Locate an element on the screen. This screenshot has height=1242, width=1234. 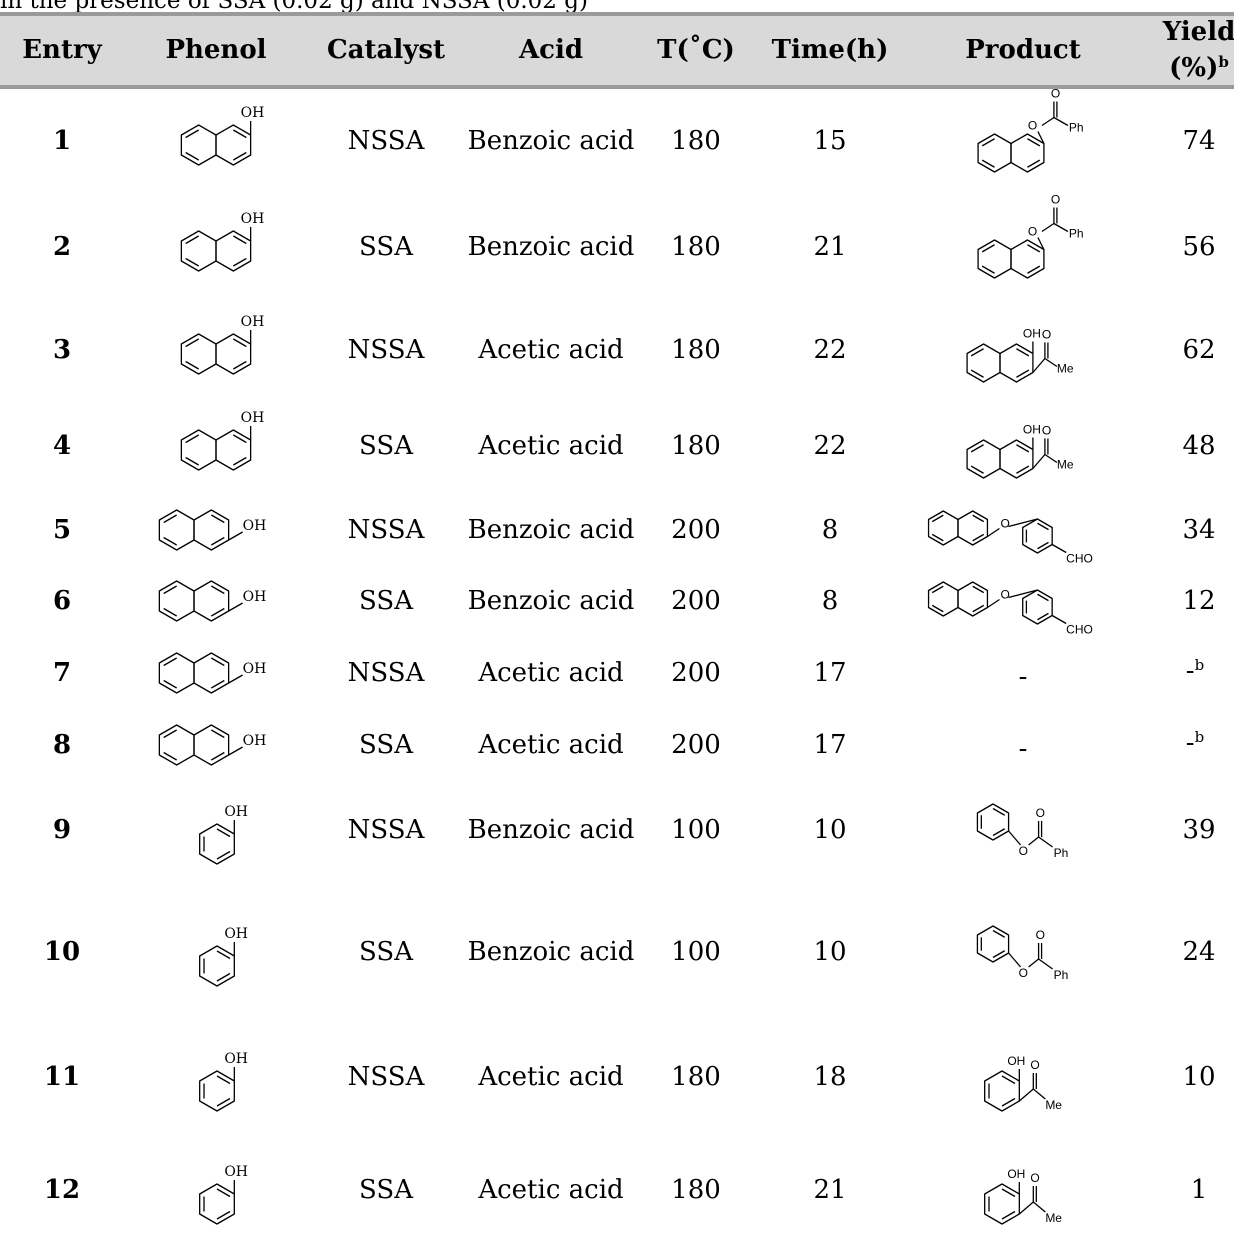
header-temperature: T(˚C) is located at coordinates (696, 50).